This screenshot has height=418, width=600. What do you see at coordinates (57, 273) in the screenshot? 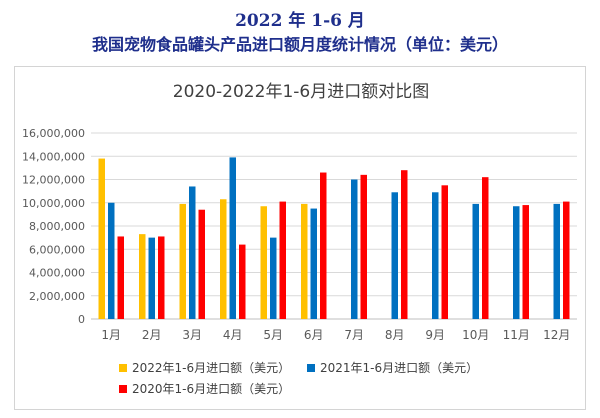
I see `y-tick-label: 4,000,000` at bounding box center [57, 273].